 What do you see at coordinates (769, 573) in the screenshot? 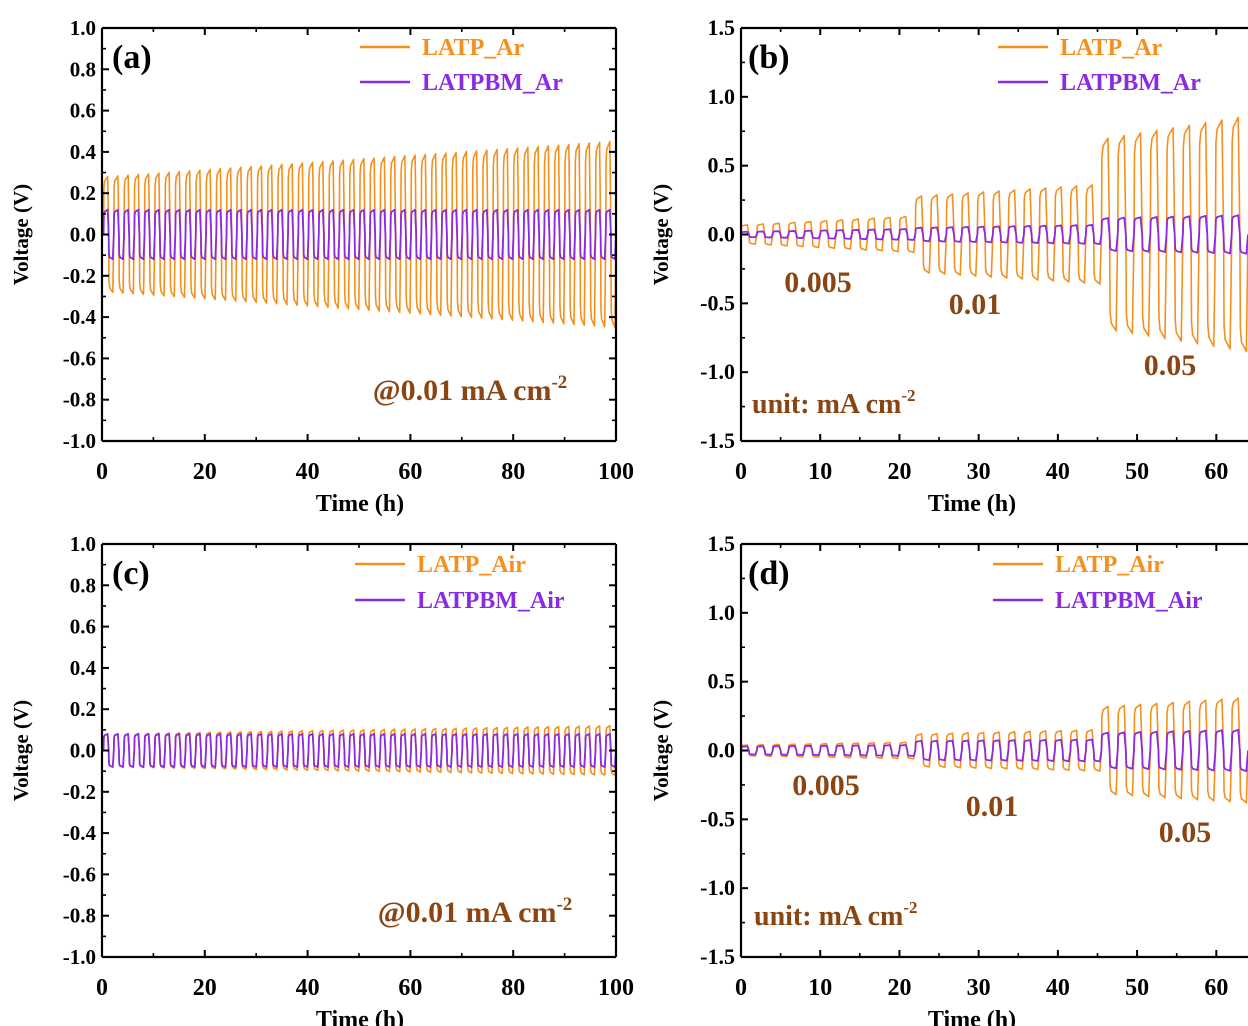
I see `panel-label: (d)` at bounding box center [769, 573].